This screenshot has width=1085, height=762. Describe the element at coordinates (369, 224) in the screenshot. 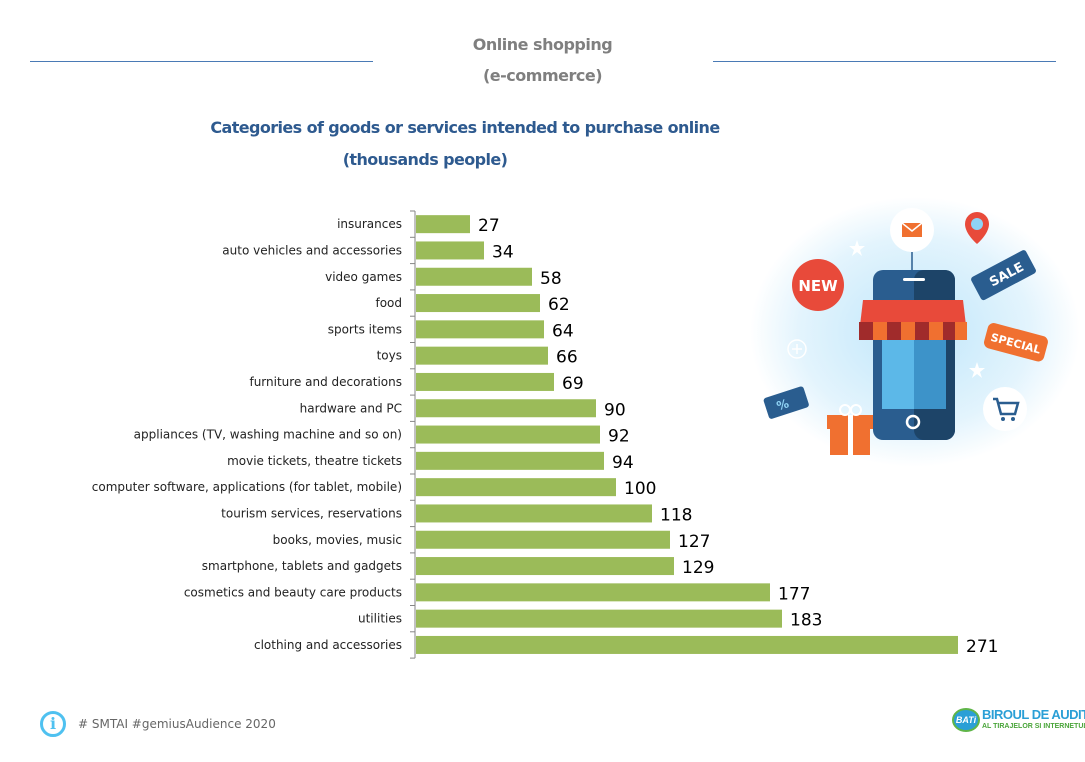

I see `category-label: insurances` at that location.